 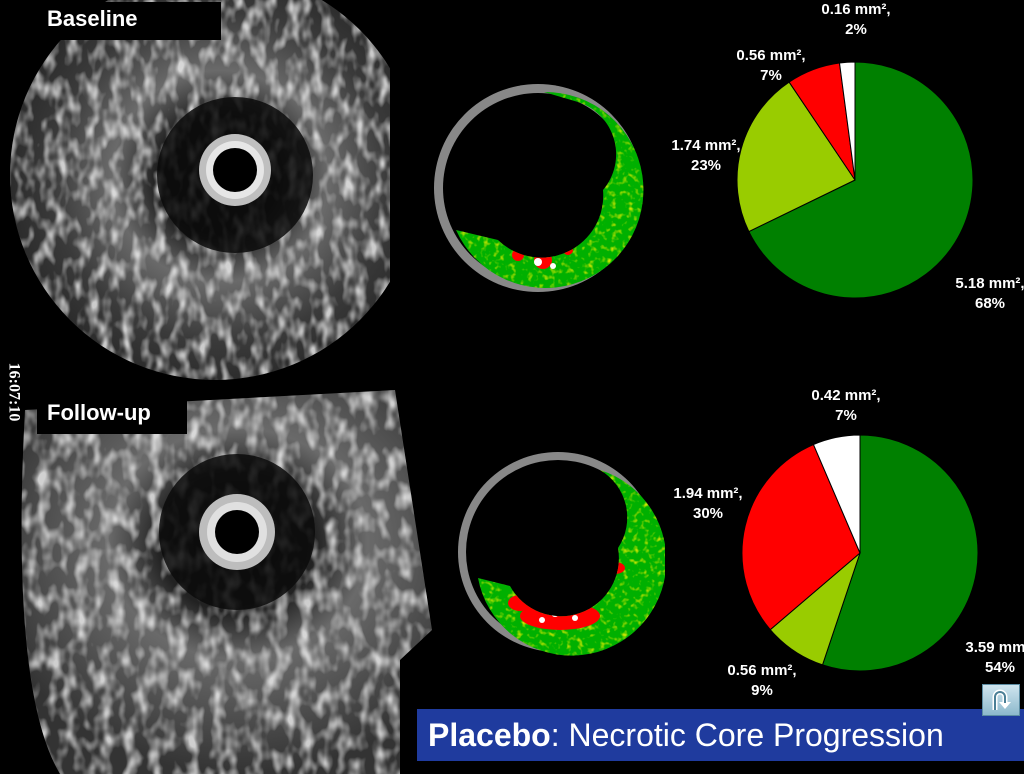 I want to click on banner-title: : Necrotic Core Progression, so click(x=747, y=735).